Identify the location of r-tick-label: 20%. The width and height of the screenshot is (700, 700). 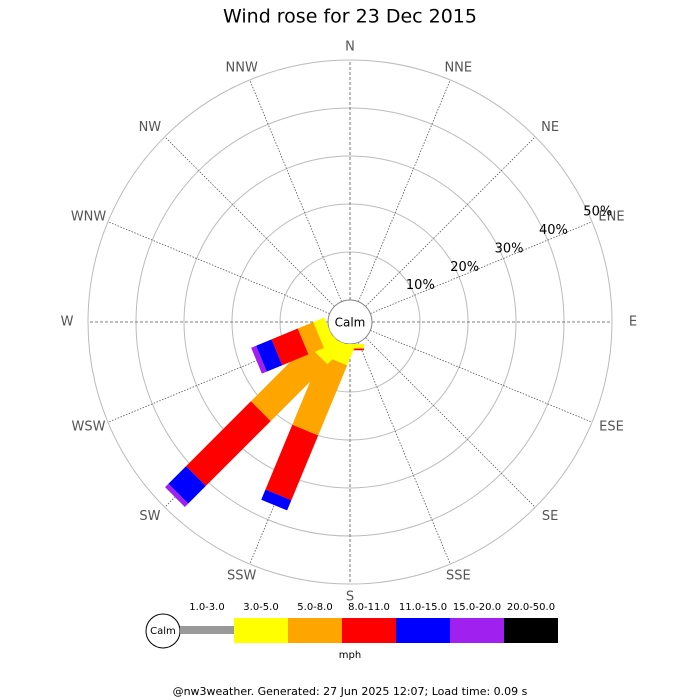
(464, 267).